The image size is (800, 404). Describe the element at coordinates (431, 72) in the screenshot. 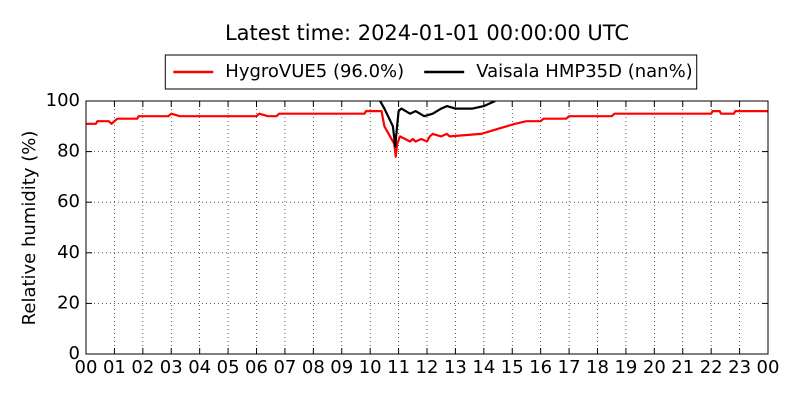

I see `legend: HygroVUE5 (96.0%) Vaisala HMP35D (nan%)` at that location.